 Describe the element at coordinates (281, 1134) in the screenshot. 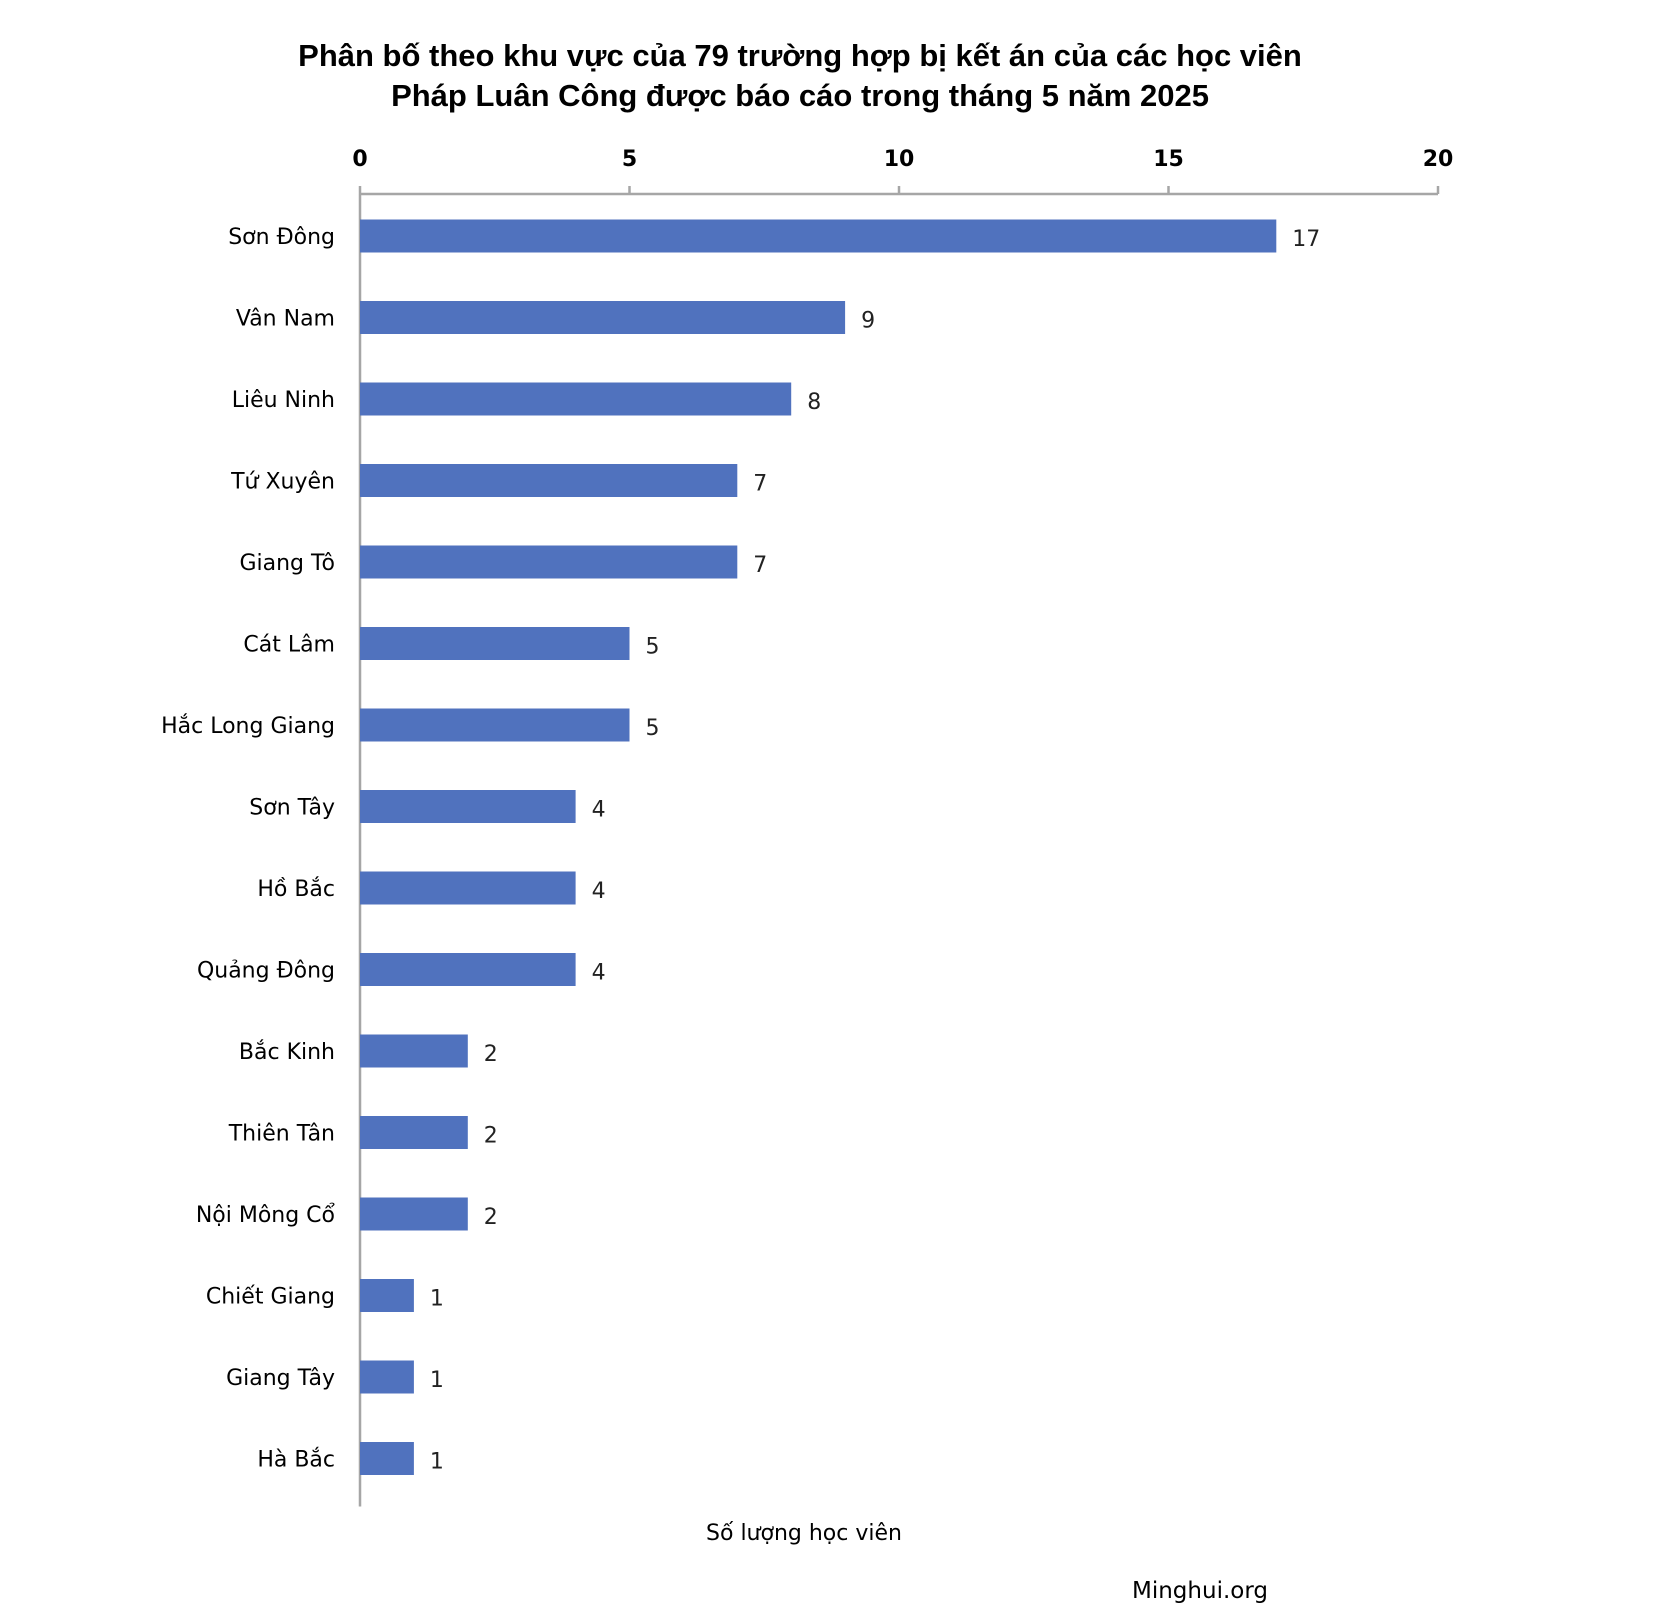

I see `category-label: Thiên Tân` at that location.